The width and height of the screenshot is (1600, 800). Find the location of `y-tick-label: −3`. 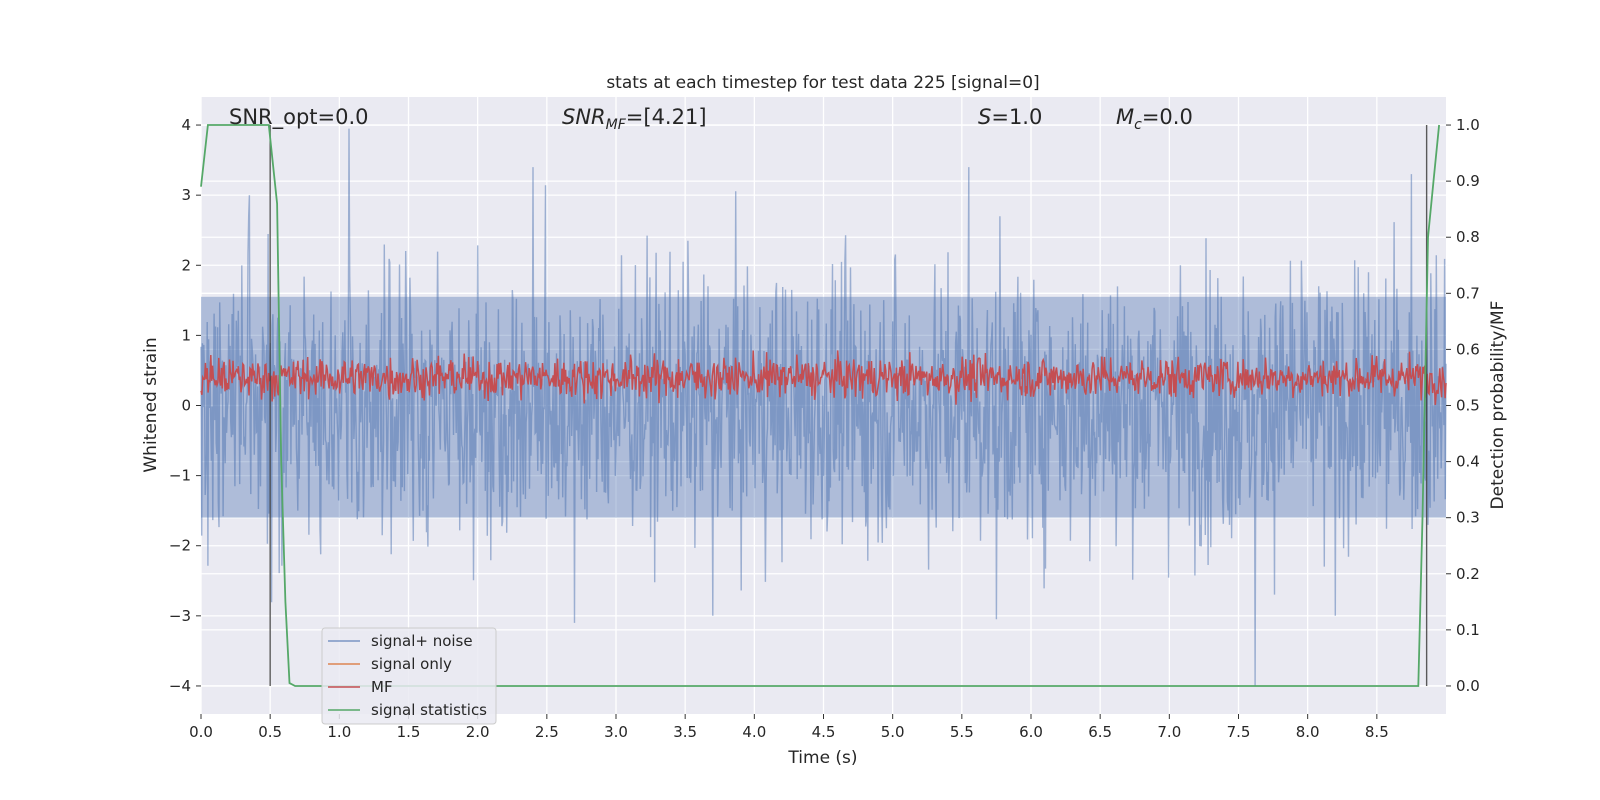

y-tick-label: −3 is located at coordinates (180, 616).